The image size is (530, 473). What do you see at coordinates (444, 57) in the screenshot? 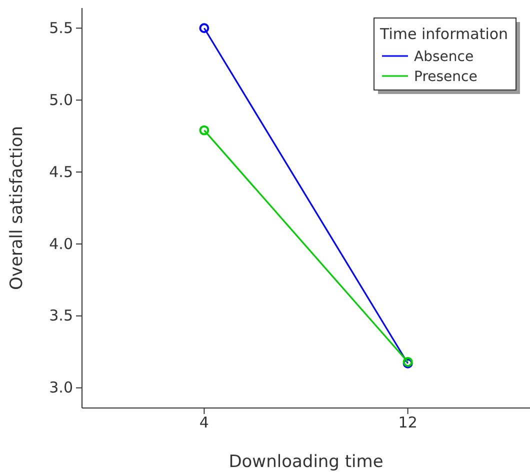
I see `legend-label: Absence` at bounding box center [444, 57].